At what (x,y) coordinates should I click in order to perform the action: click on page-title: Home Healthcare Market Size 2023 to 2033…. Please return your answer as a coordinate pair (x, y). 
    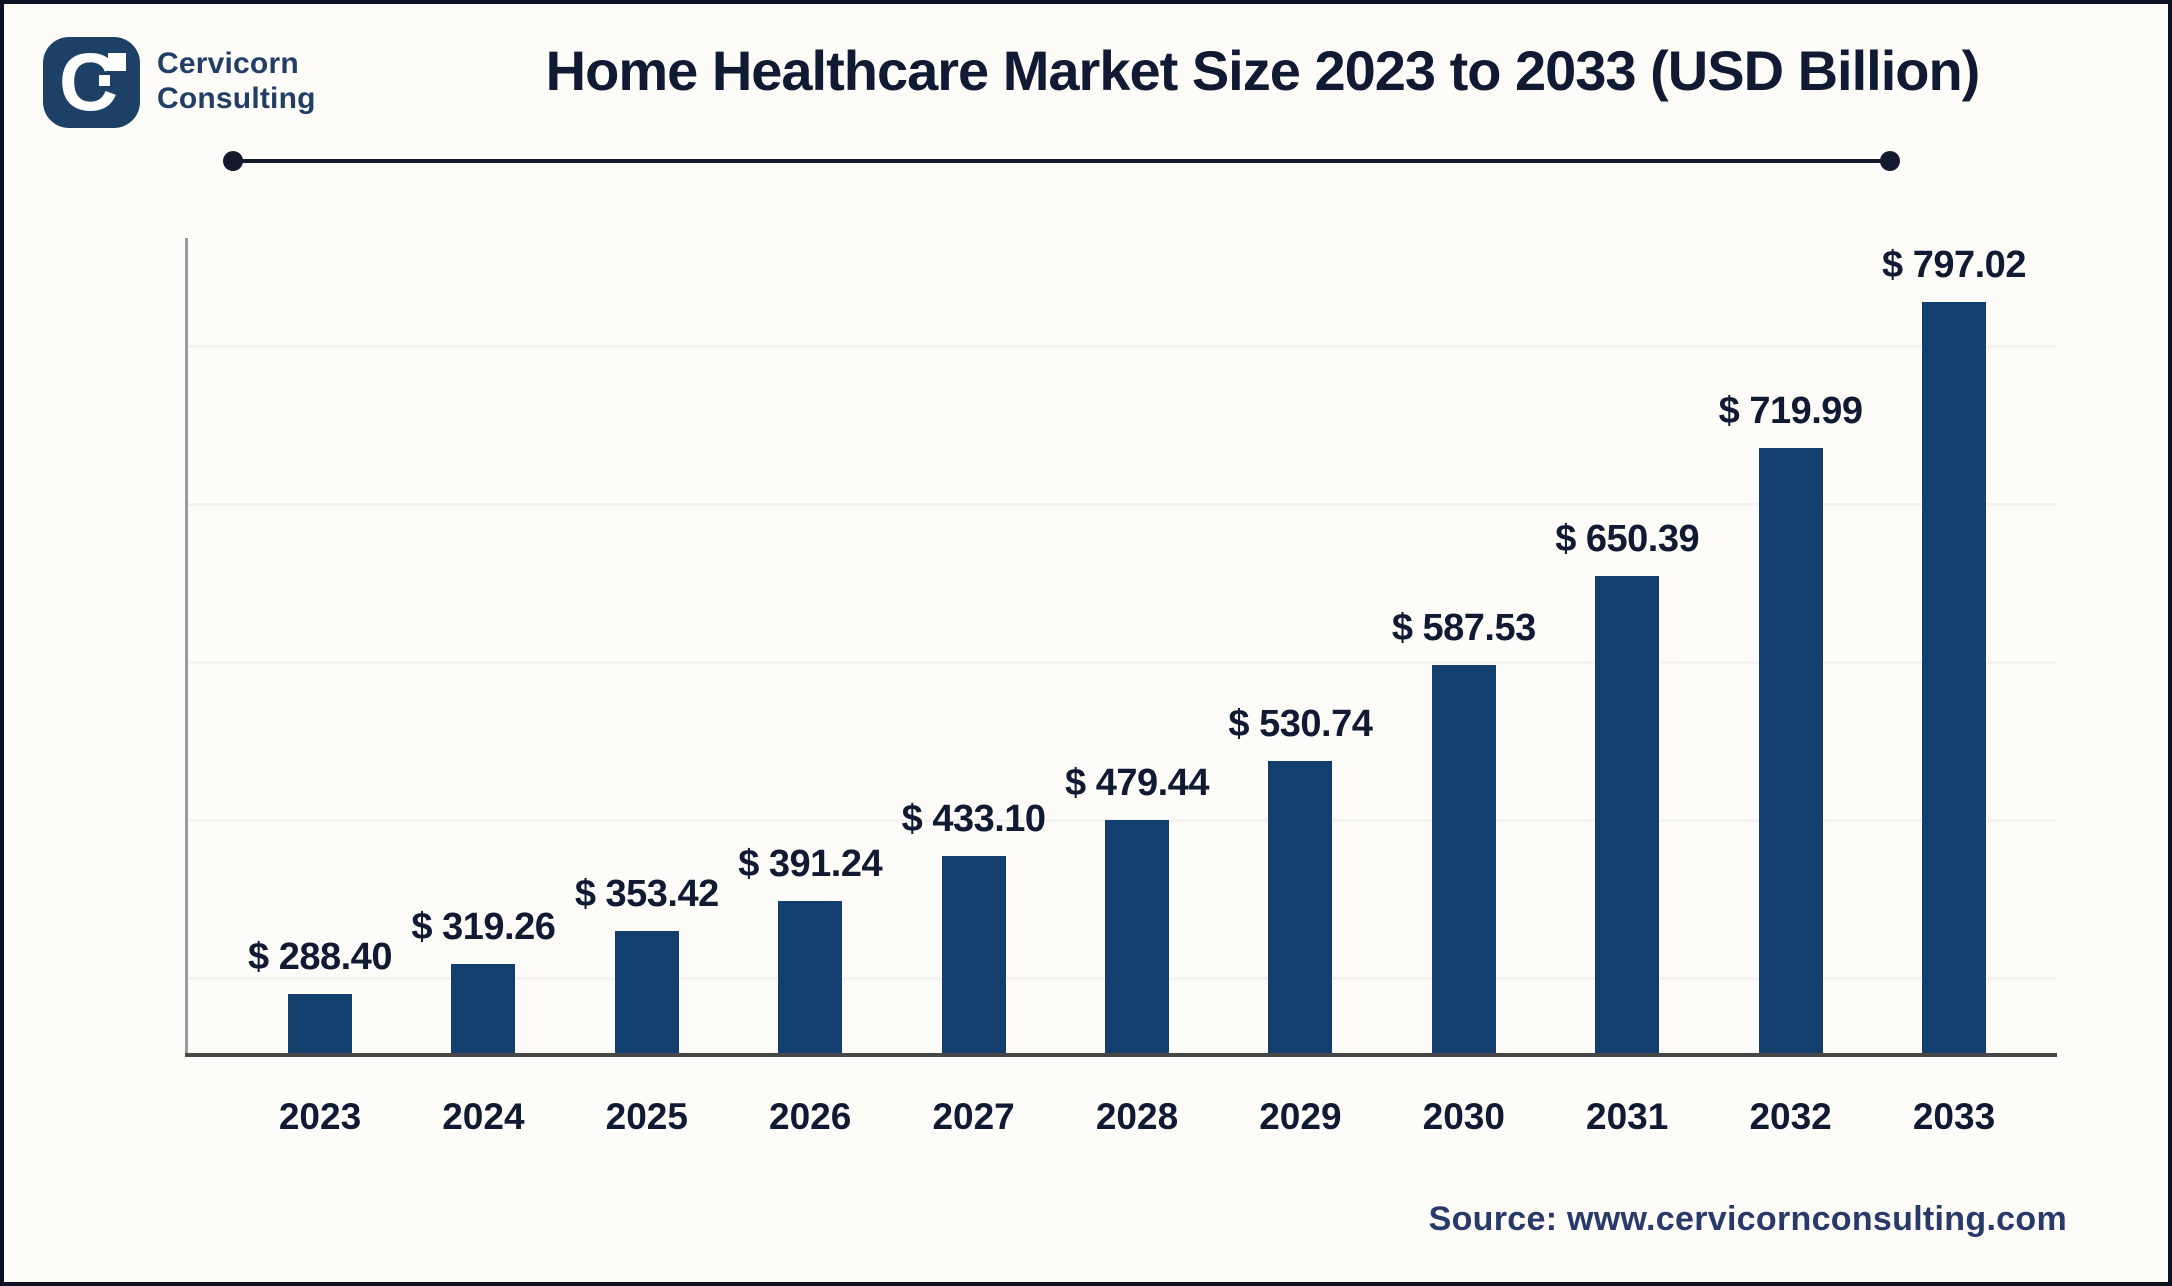
    Looking at the image, I should click on (1263, 70).